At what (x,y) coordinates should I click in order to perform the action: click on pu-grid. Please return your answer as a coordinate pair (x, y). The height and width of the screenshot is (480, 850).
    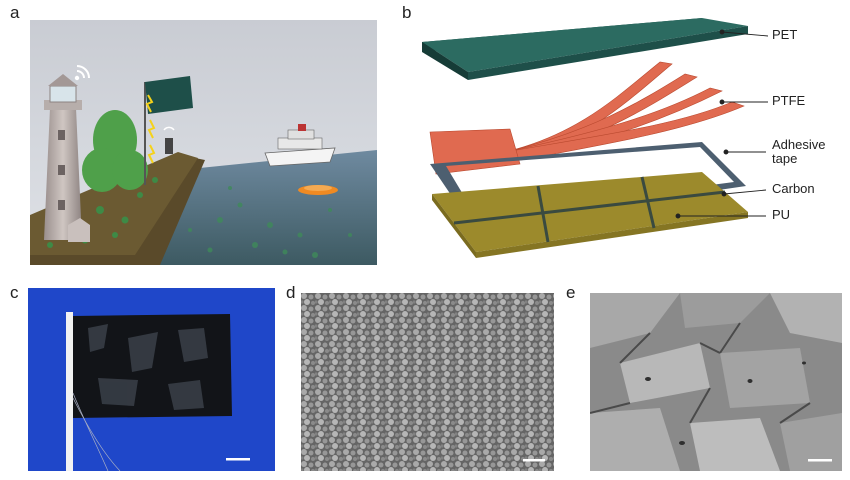
    Looking at the image, I should click on (589, 209).